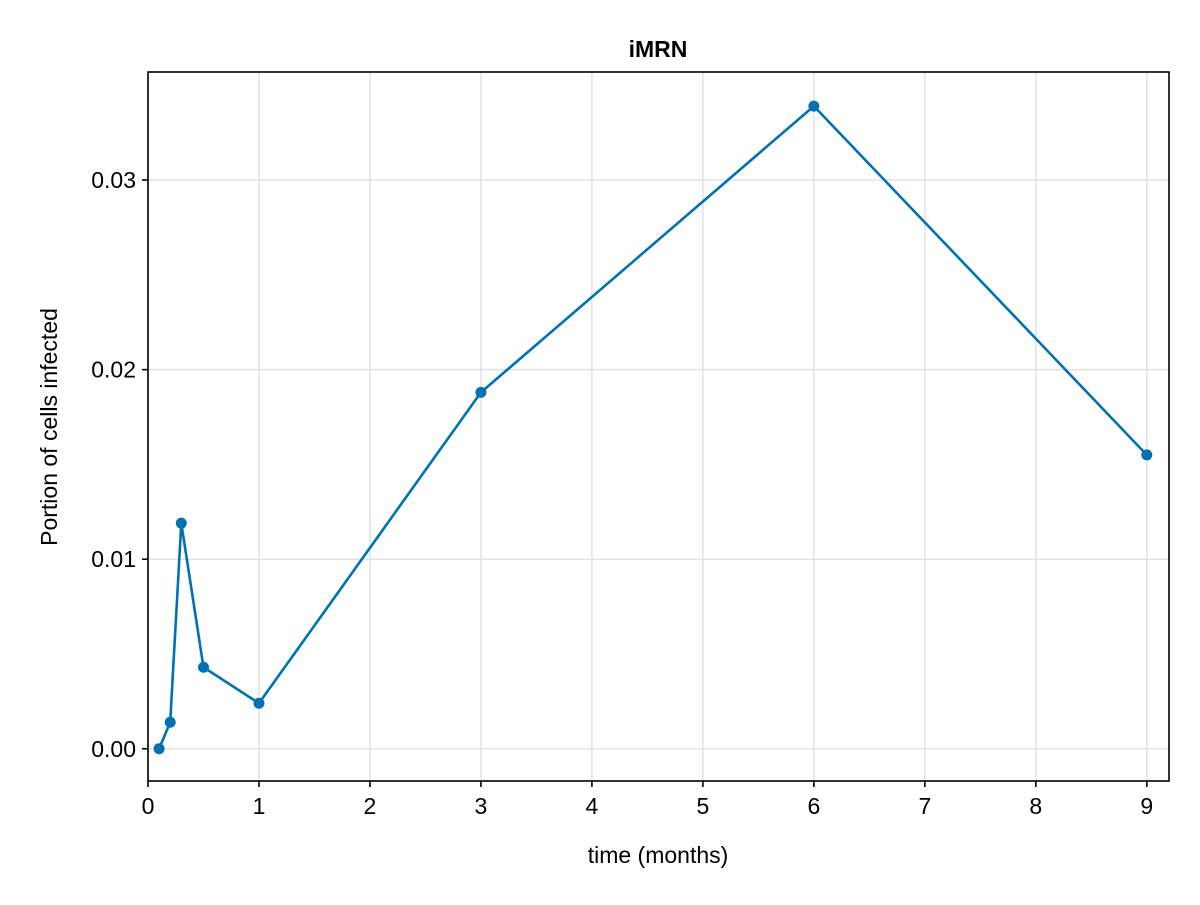 Image resolution: width=1200 pixels, height=905 pixels. What do you see at coordinates (113, 749) in the screenshot?
I see `y-tick-label: 0.00` at bounding box center [113, 749].